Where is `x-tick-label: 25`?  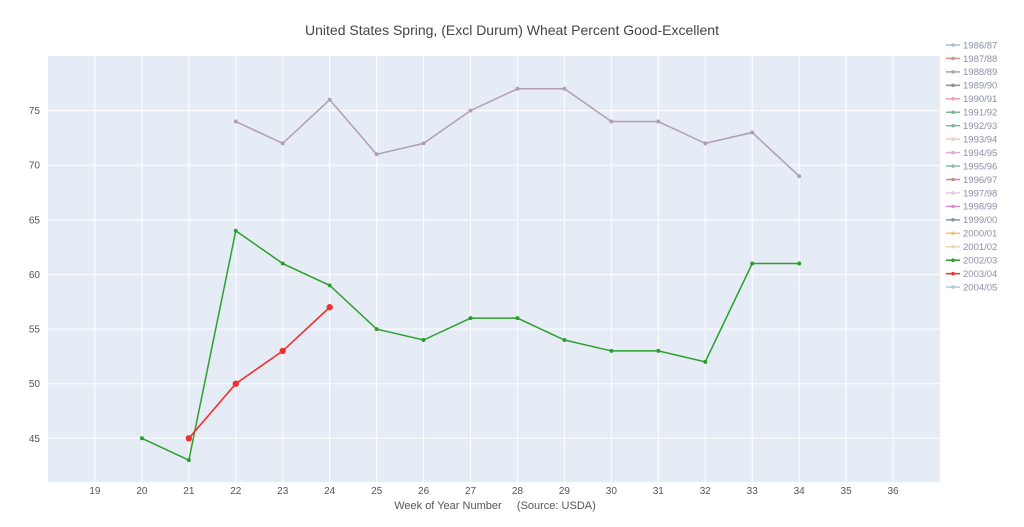 x-tick-label: 25 is located at coordinates (377, 491).